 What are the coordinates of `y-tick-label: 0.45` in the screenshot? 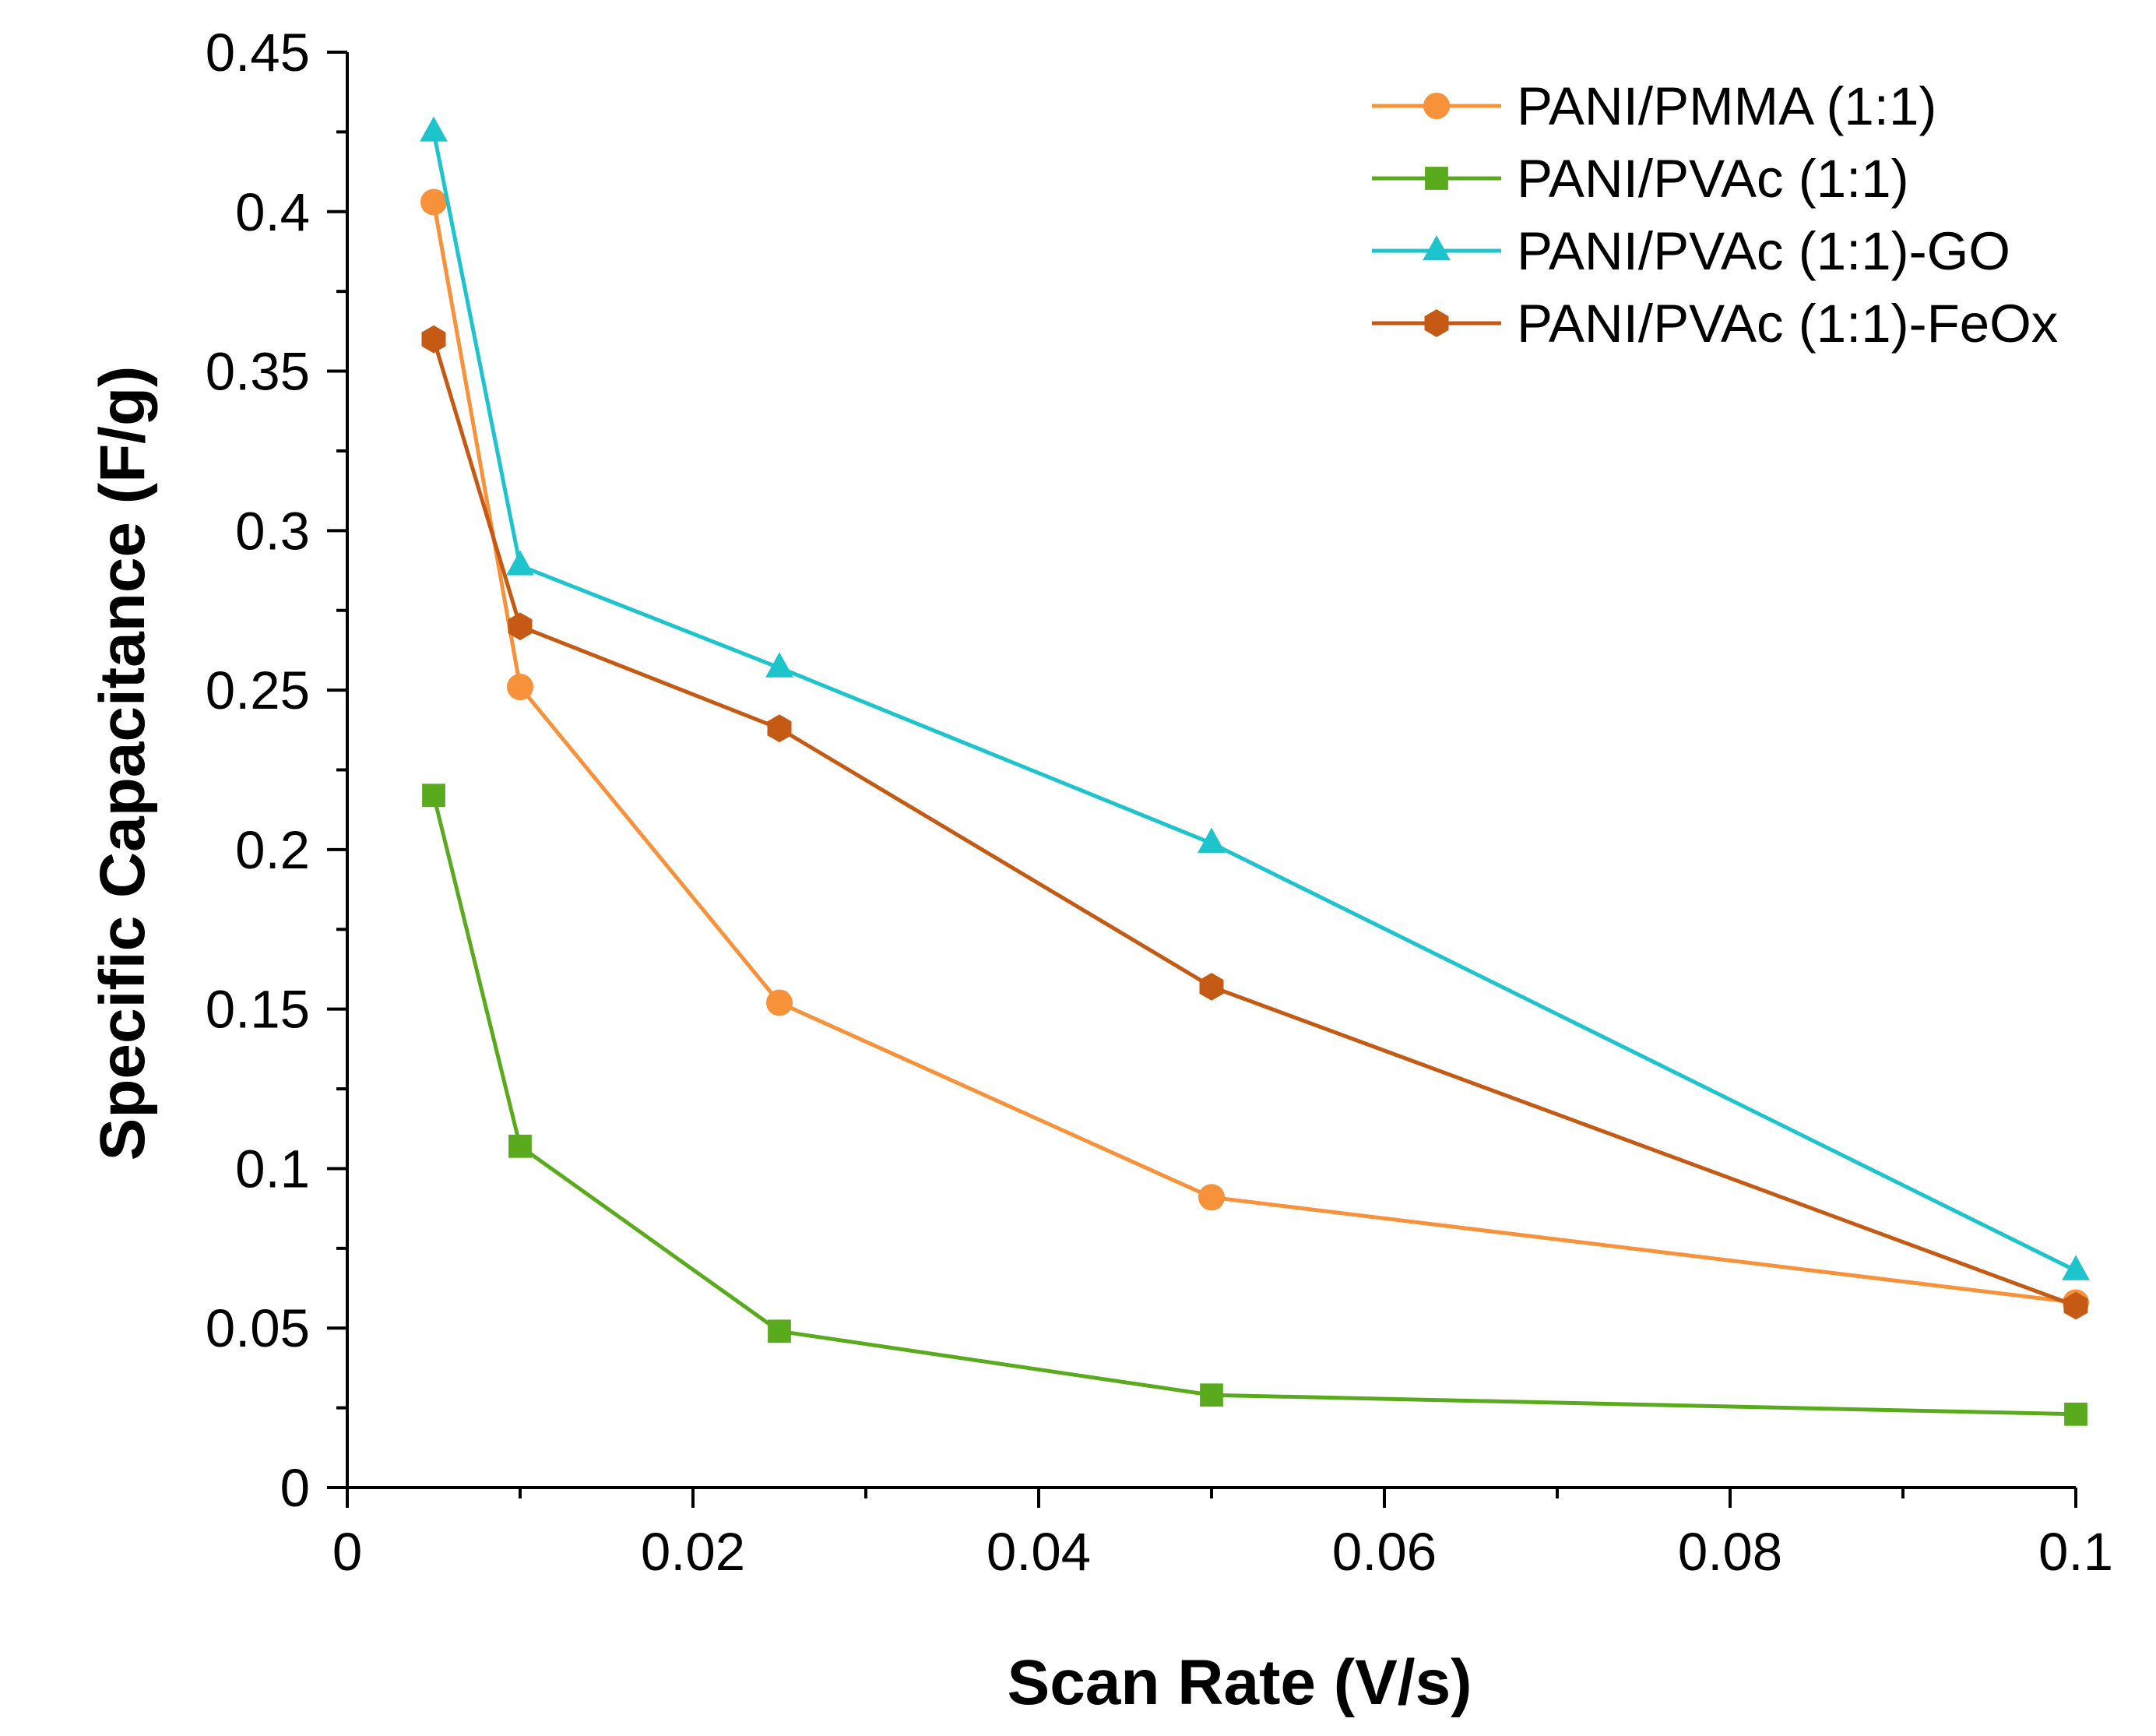 It's located at (258, 53).